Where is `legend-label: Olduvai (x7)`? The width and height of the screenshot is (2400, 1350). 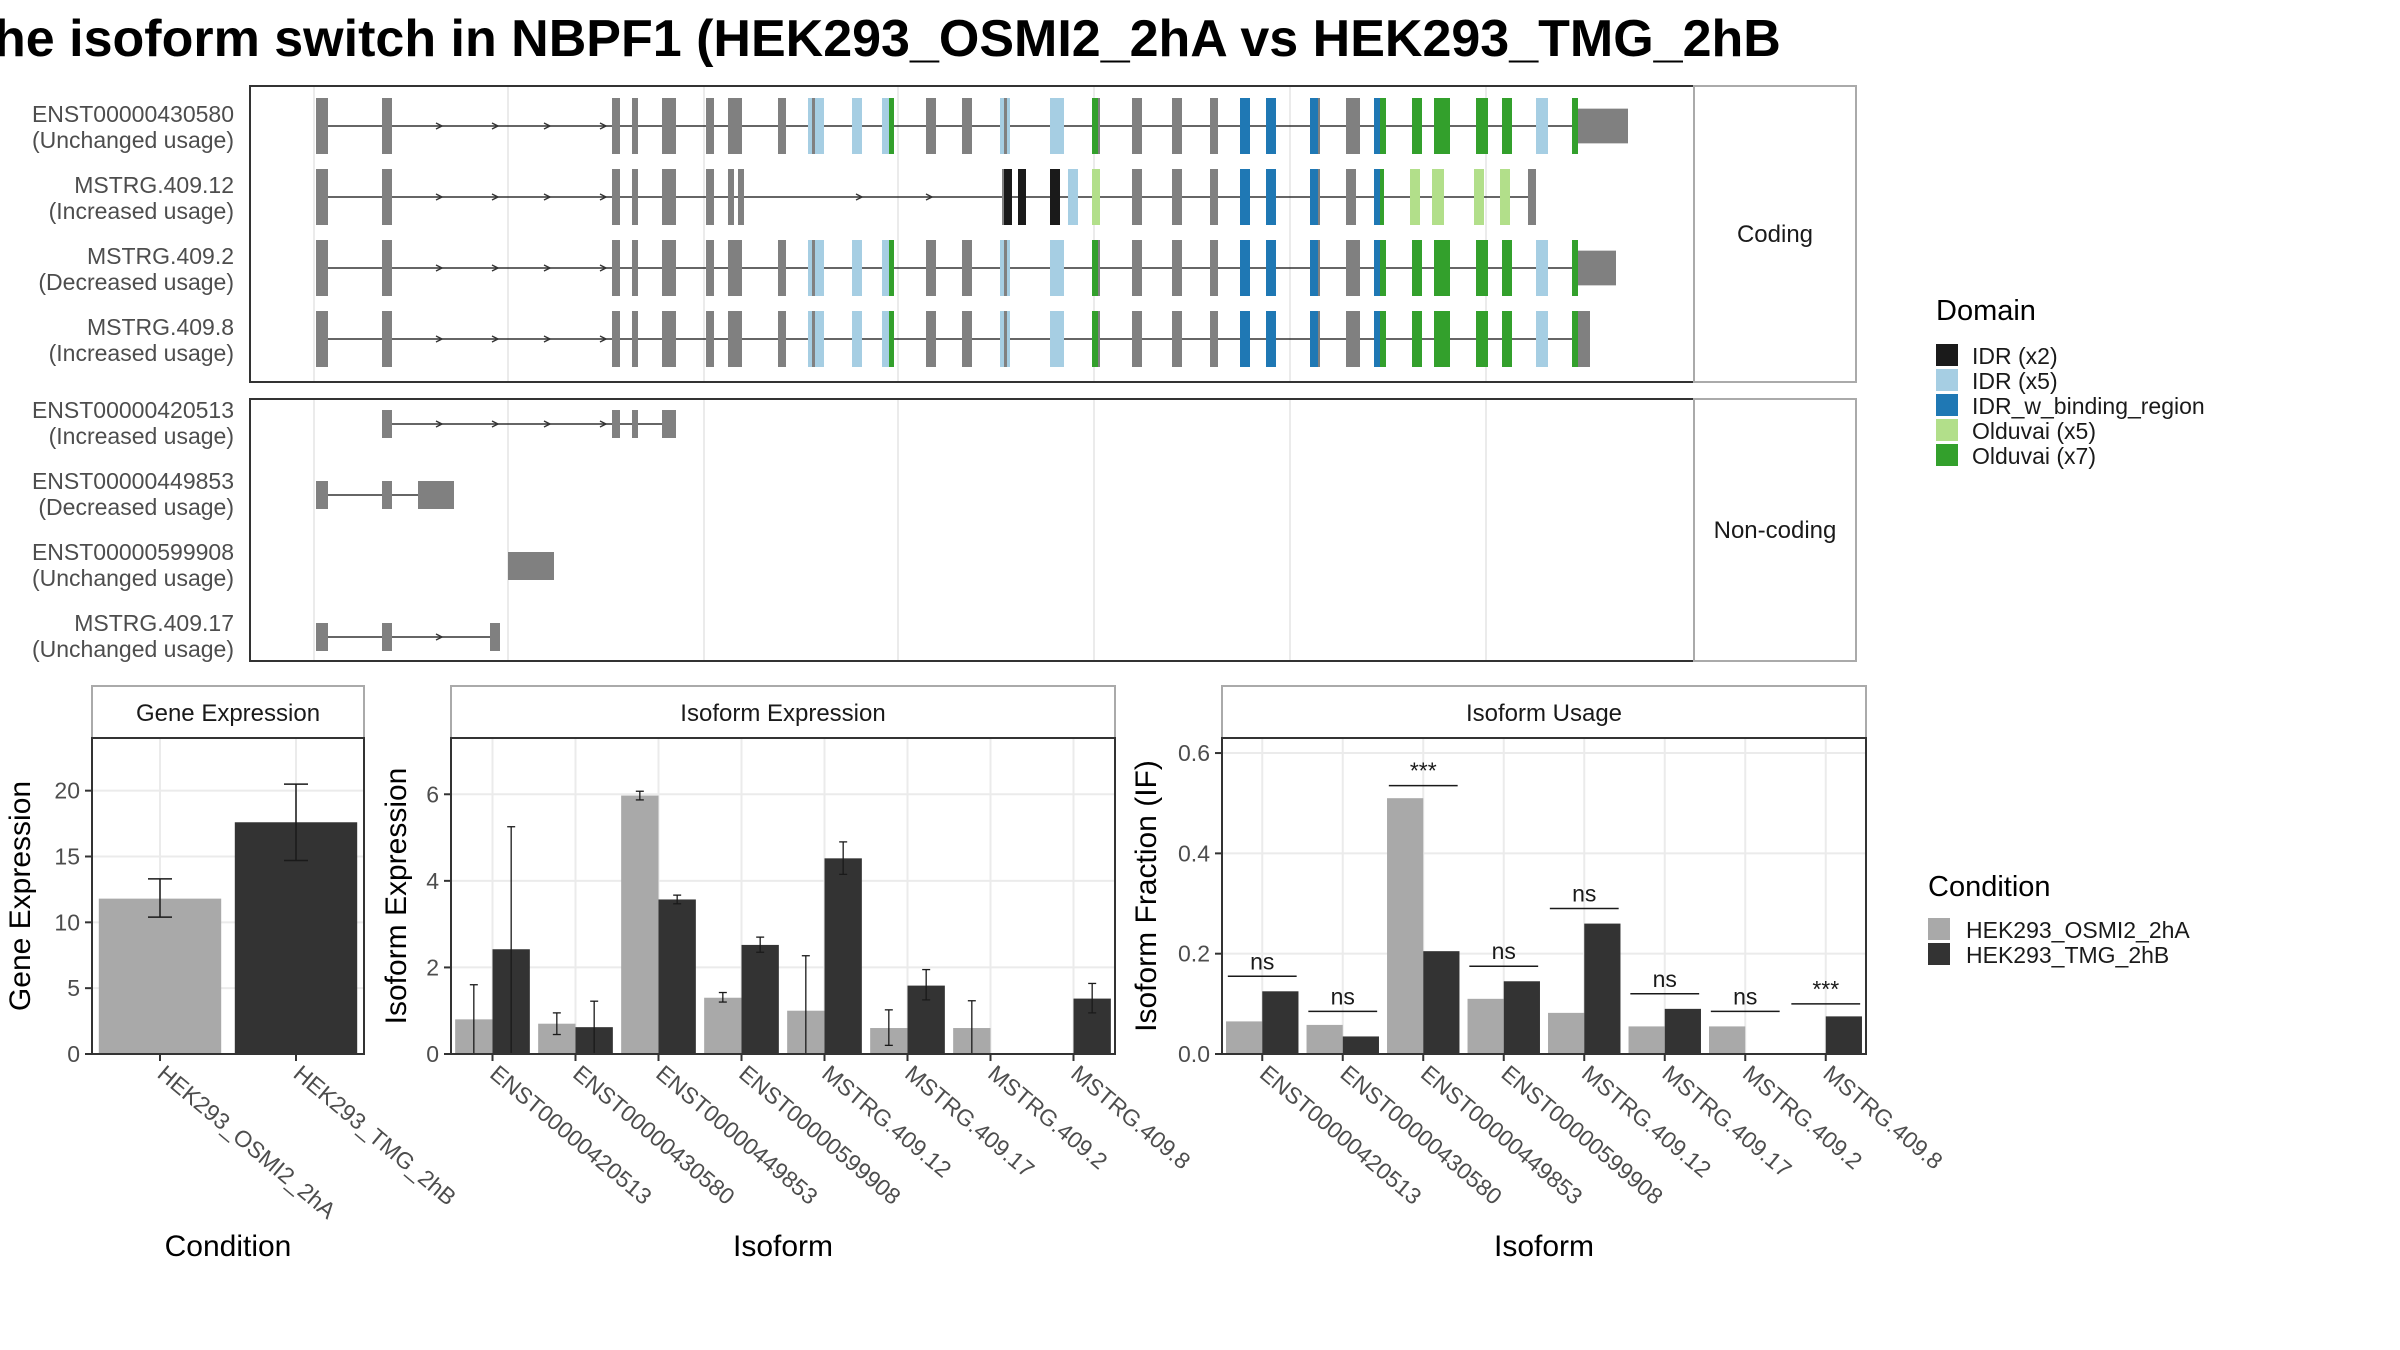
legend-label: Olduvai (x7) is located at coordinates (2034, 456).